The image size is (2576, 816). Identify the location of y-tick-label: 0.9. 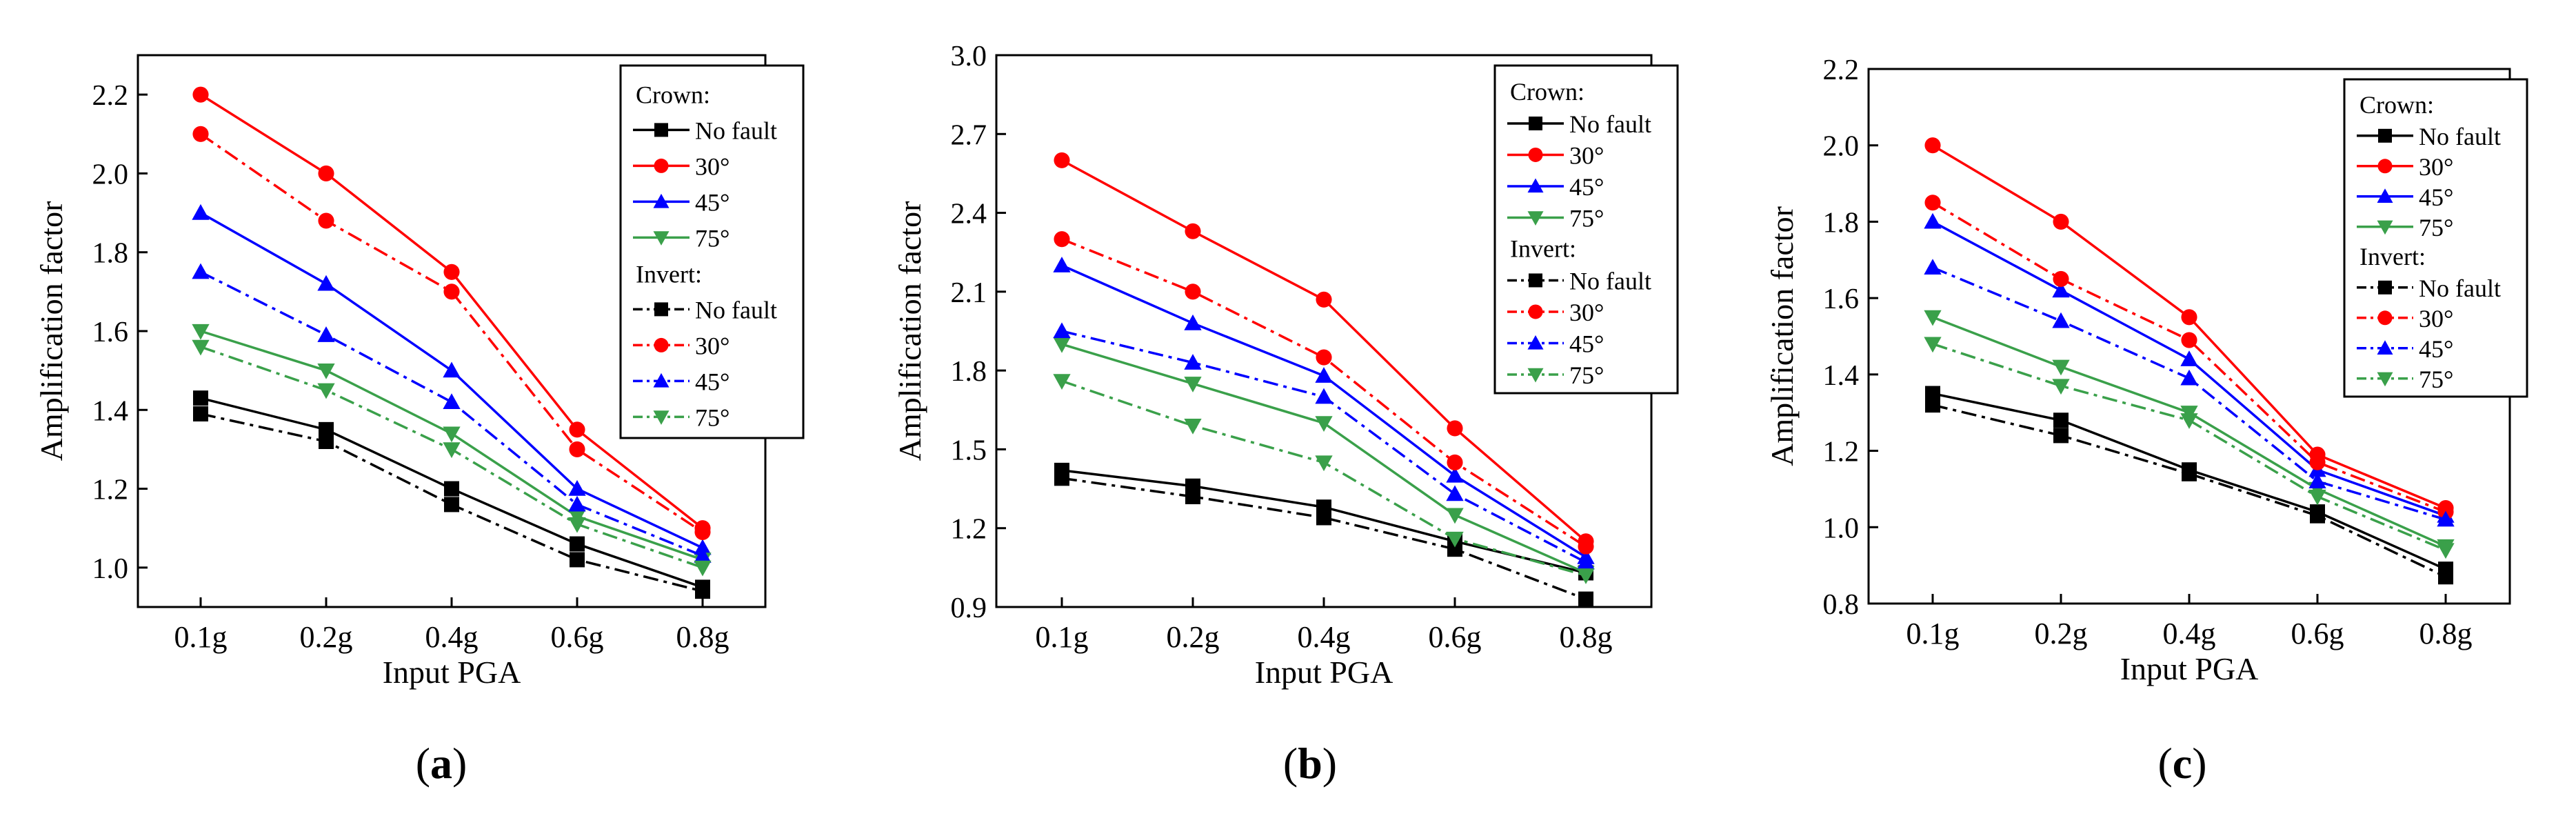
(969, 608).